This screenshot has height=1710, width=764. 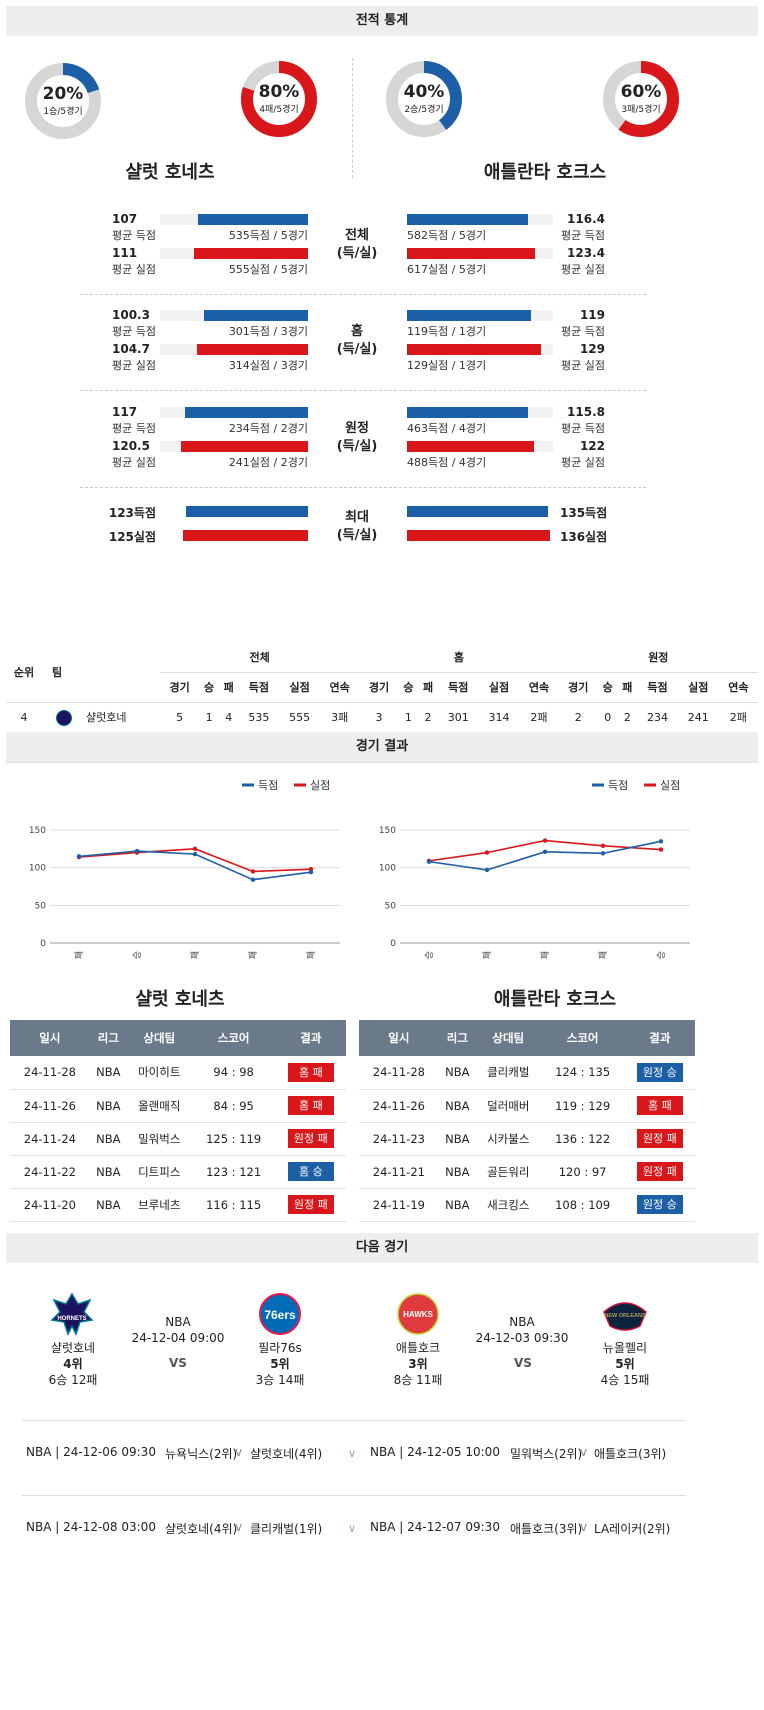 What do you see at coordinates (418, 1364) in the screenshot?
I see `next-right-home: 애틀호크 3위 8승 11패` at bounding box center [418, 1364].